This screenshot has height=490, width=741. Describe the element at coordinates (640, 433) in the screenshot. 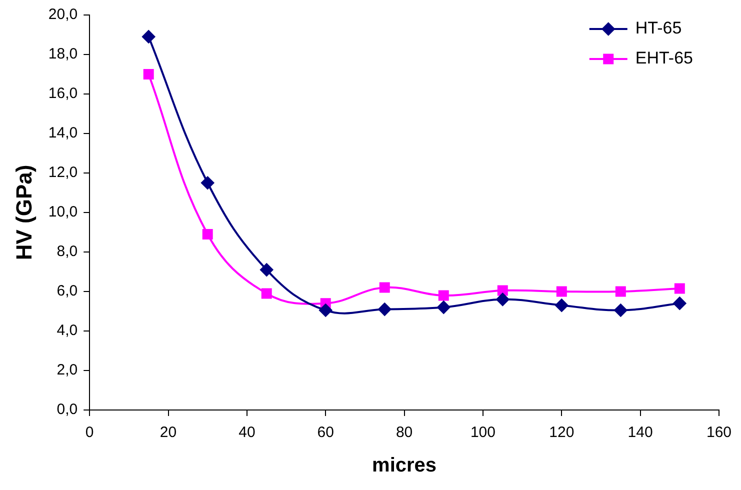

I see `x-tick-label: 140` at that location.